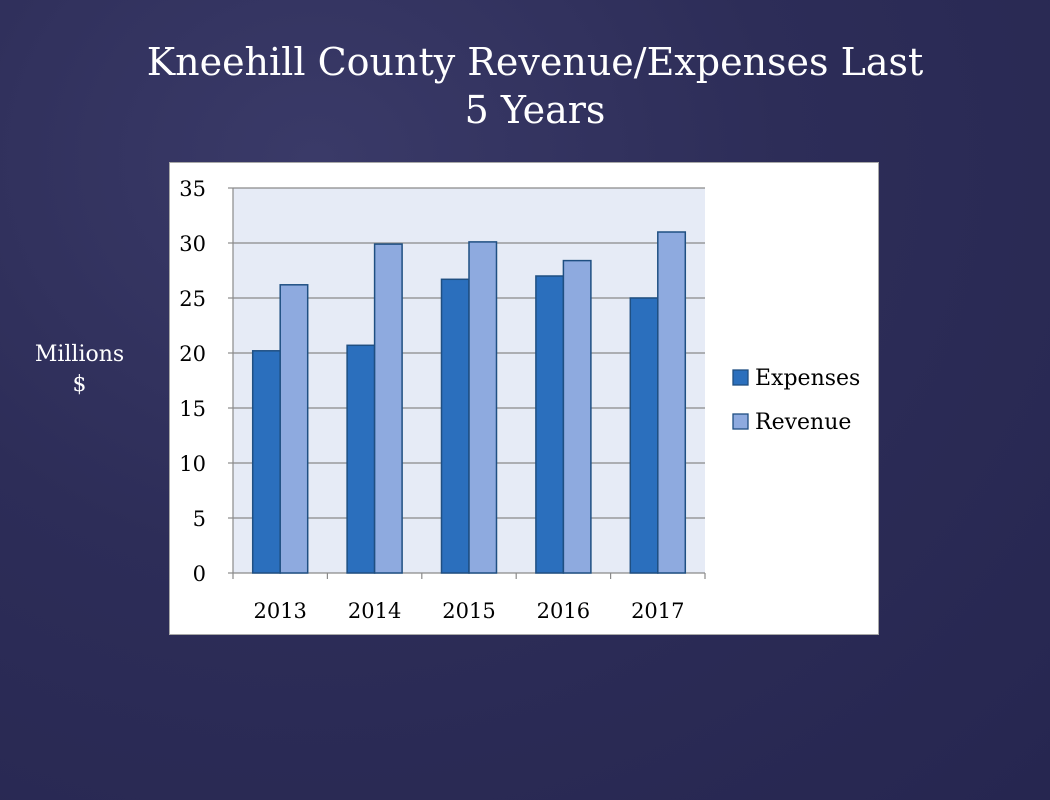 This screenshot has width=1050, height=800. What do you see at coordinates (483, 407) in the screenshot?
I see `bar-revenue-2015` at bounding box center [483, 407].